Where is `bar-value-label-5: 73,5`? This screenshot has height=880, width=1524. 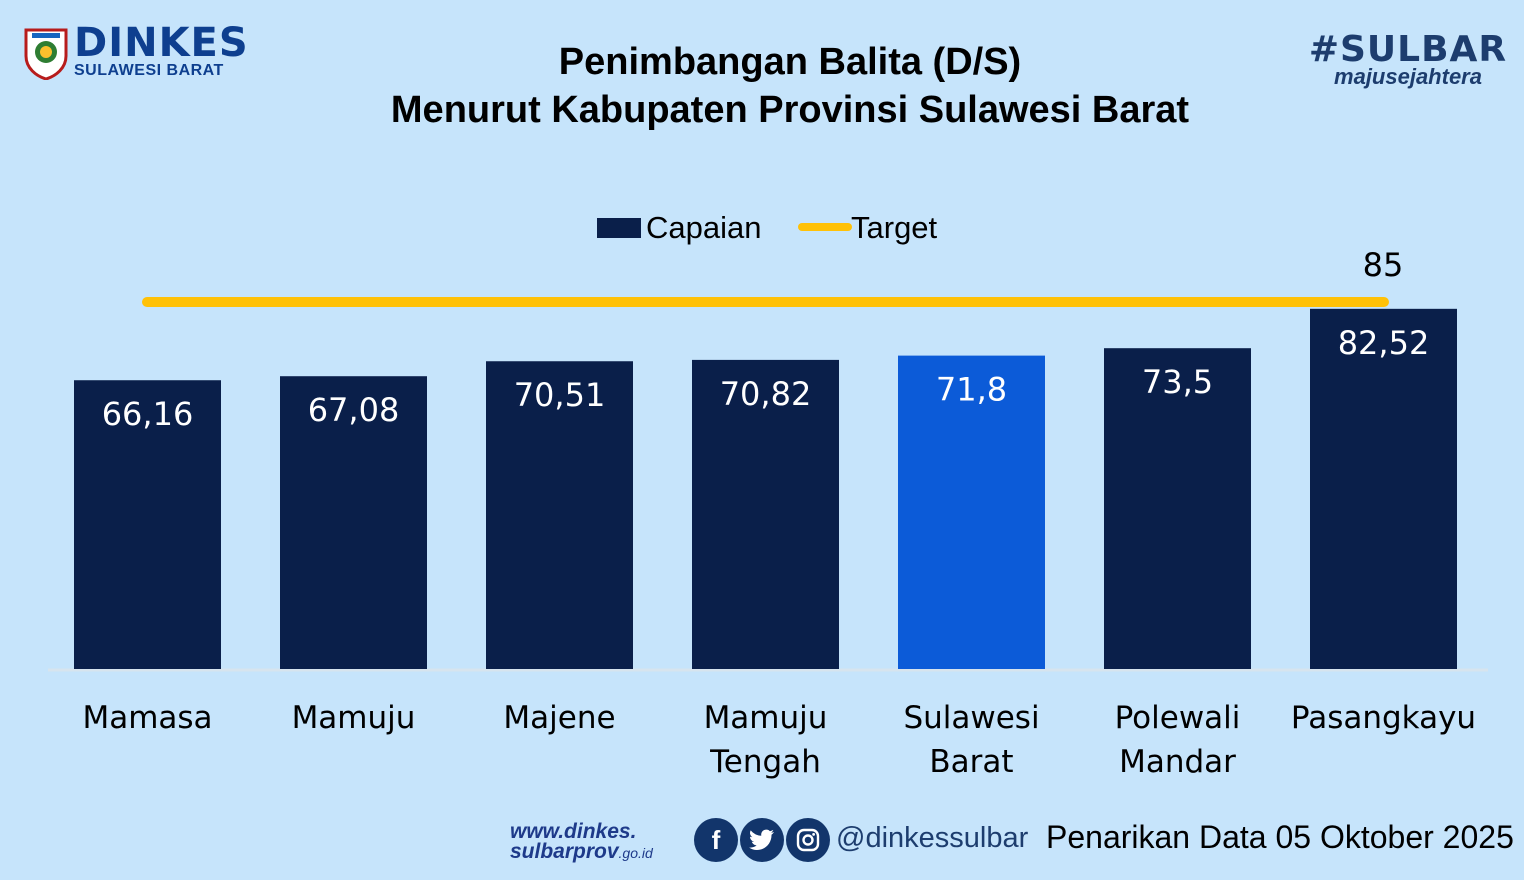 bar-value-label-5: 73,5 is located at coordinates (1177, 382).